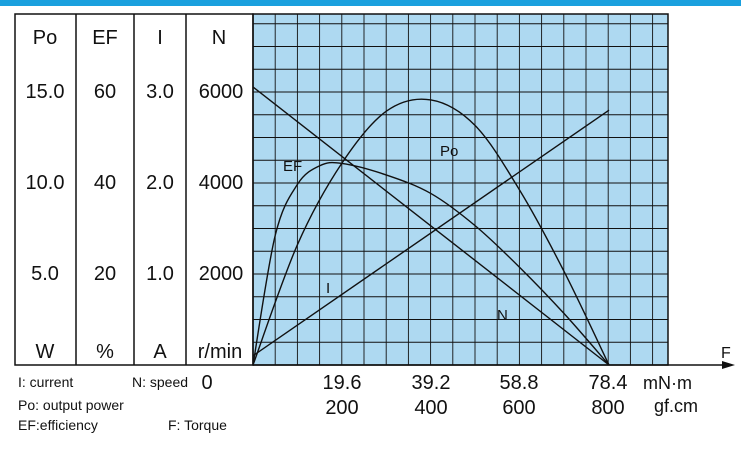  Describe the element at coordinates (160, 183) in the screenshot. I see `i-tick-2: 2.0` at that location.